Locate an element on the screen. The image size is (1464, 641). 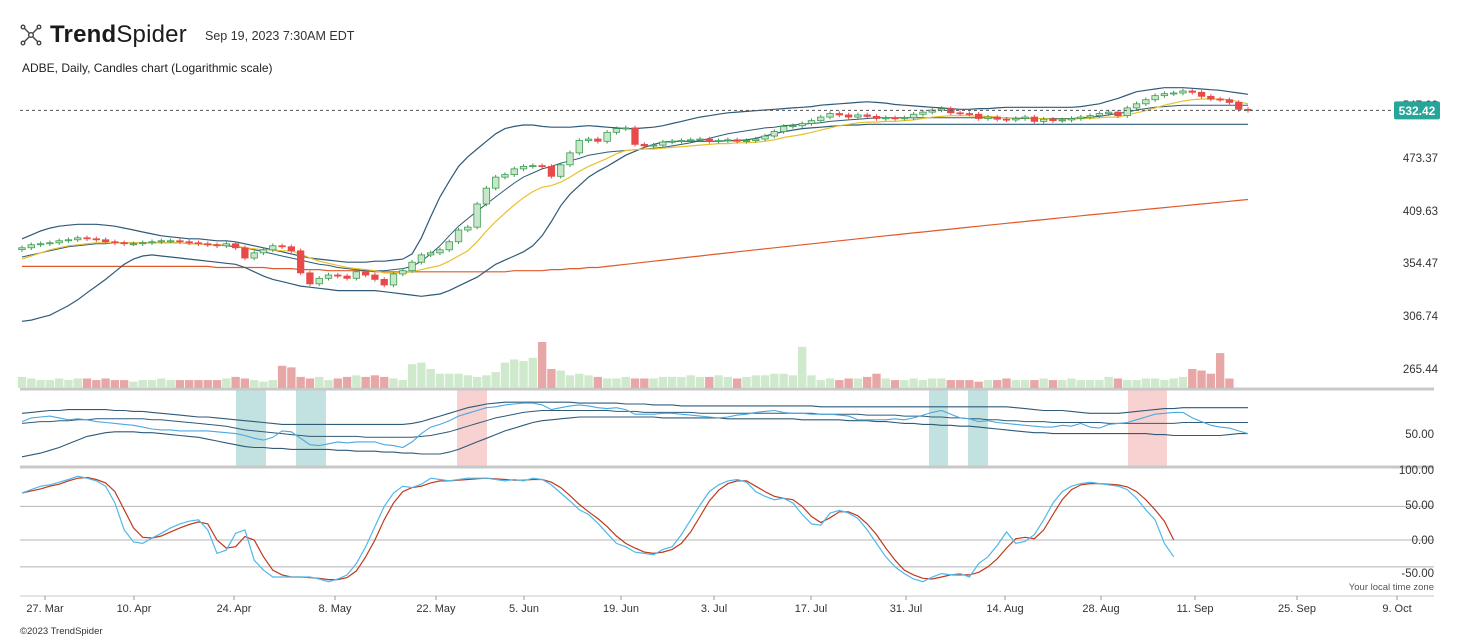
x-tick-label: 22. May is located at coordinates (436, 609).